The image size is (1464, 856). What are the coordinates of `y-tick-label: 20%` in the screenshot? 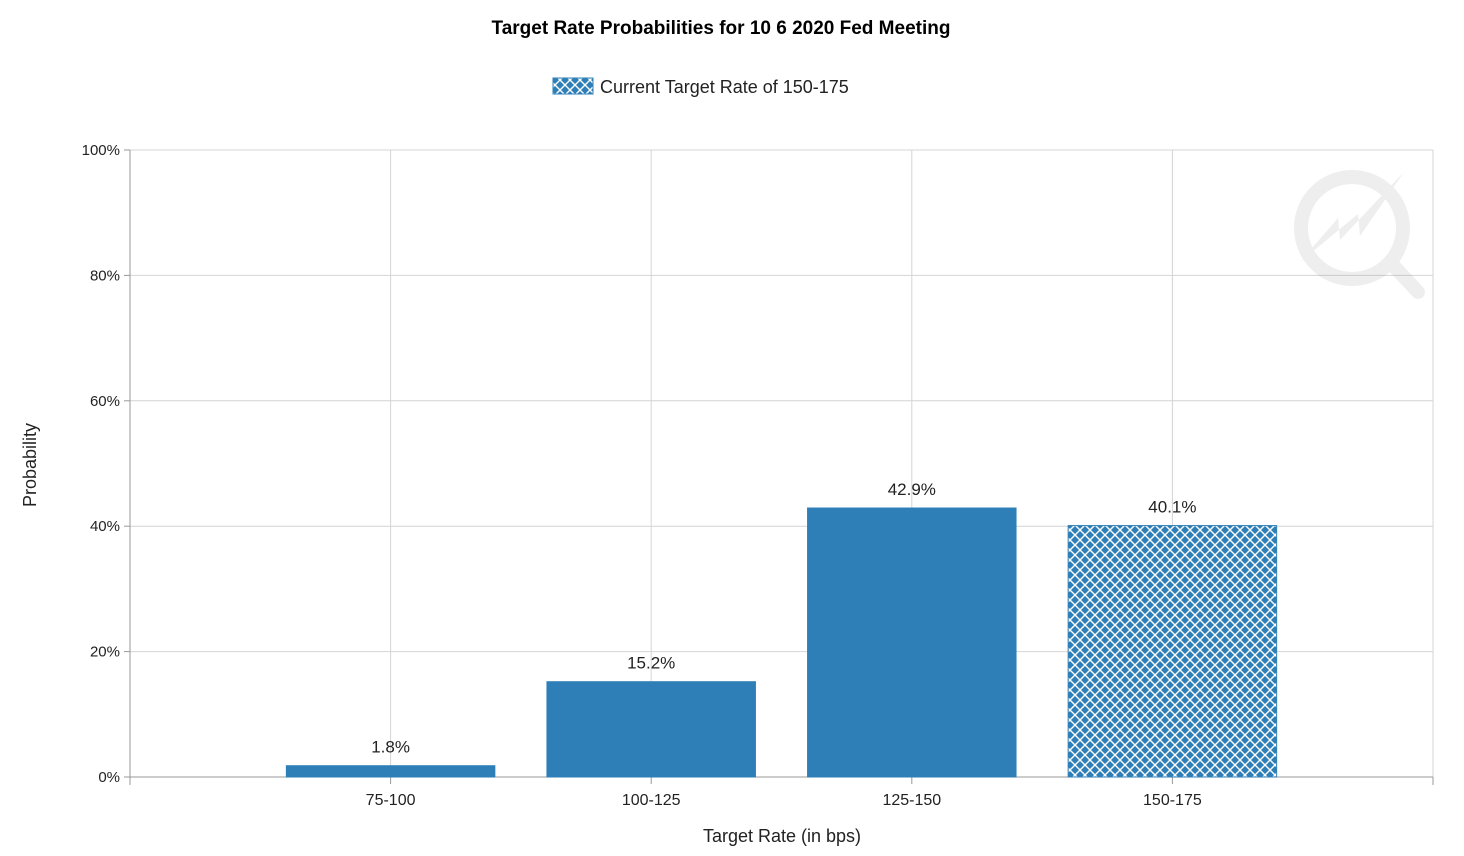 It's located at (105, 652).